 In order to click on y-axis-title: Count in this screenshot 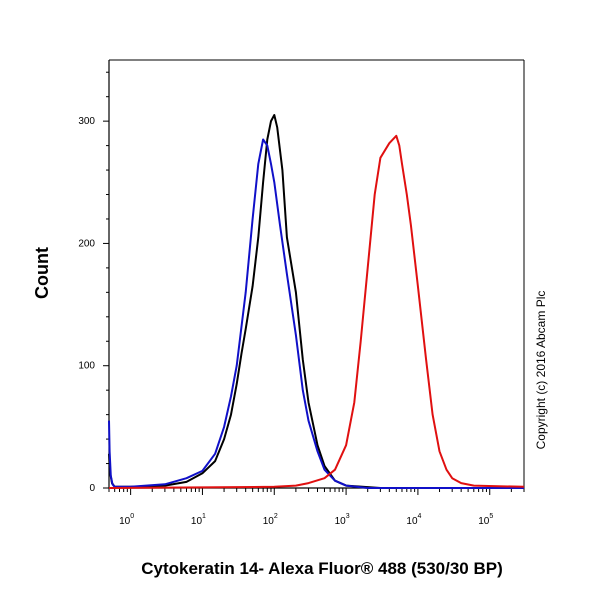, I will do `click(42, 273)`.